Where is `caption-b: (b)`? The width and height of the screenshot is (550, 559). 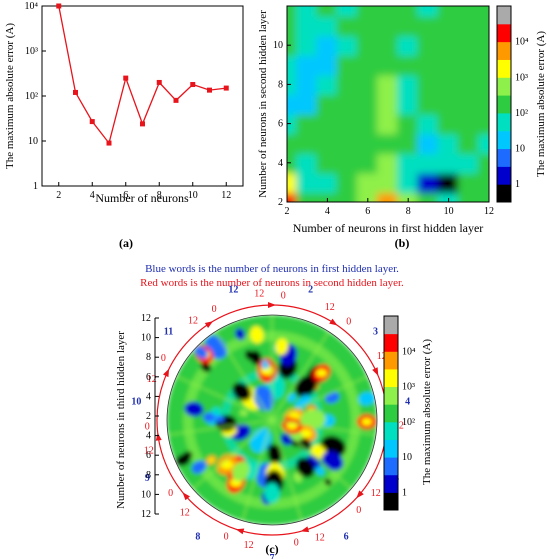
caption-b: (b) is located at coordinates (402, 243).